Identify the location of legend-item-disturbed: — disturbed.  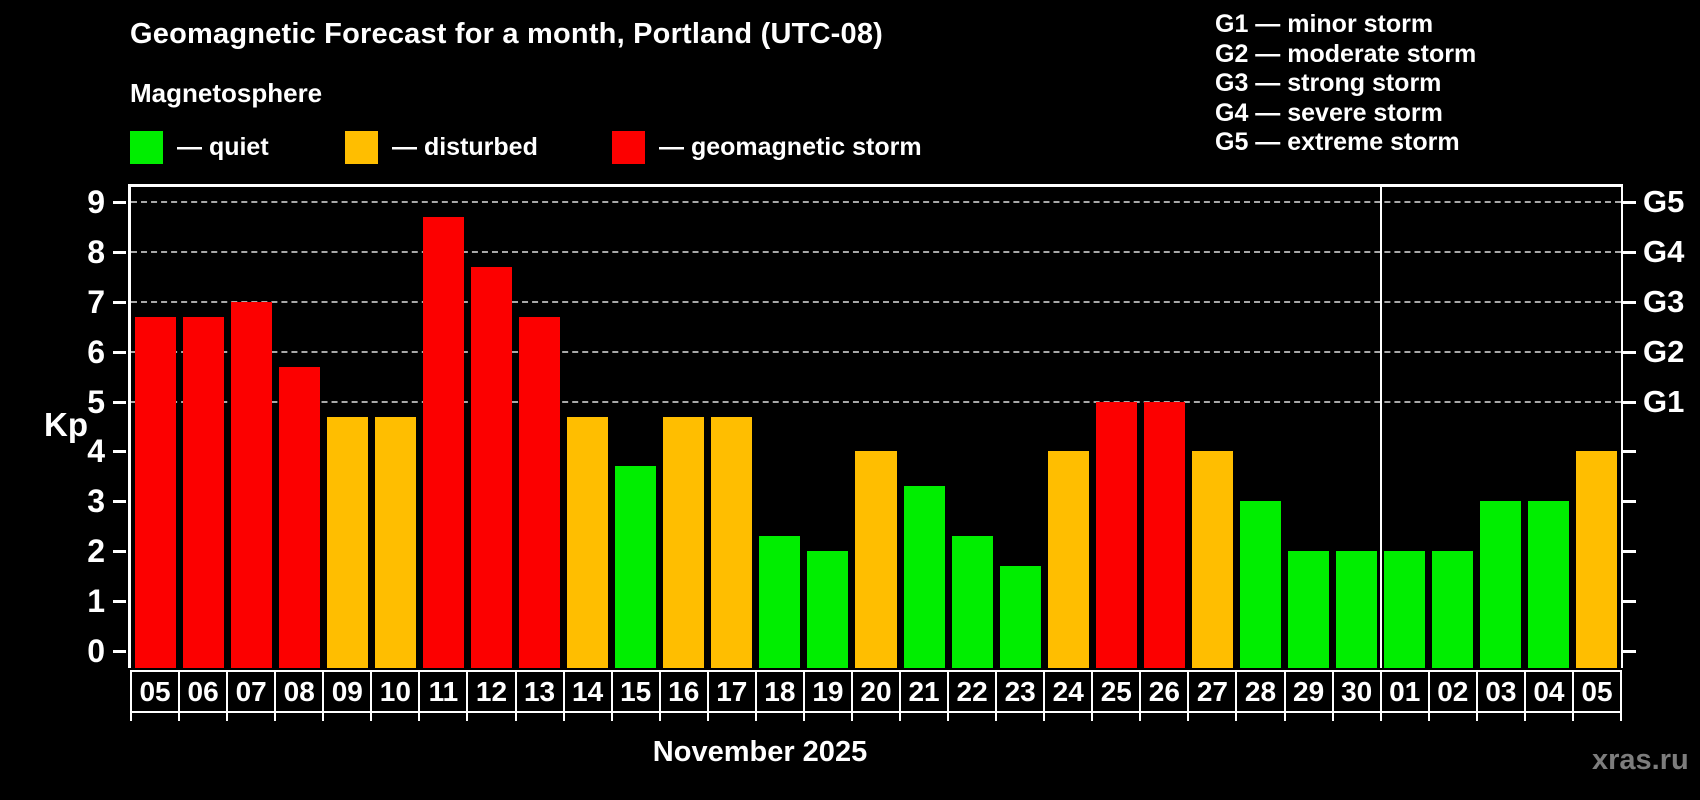
(441, 147).